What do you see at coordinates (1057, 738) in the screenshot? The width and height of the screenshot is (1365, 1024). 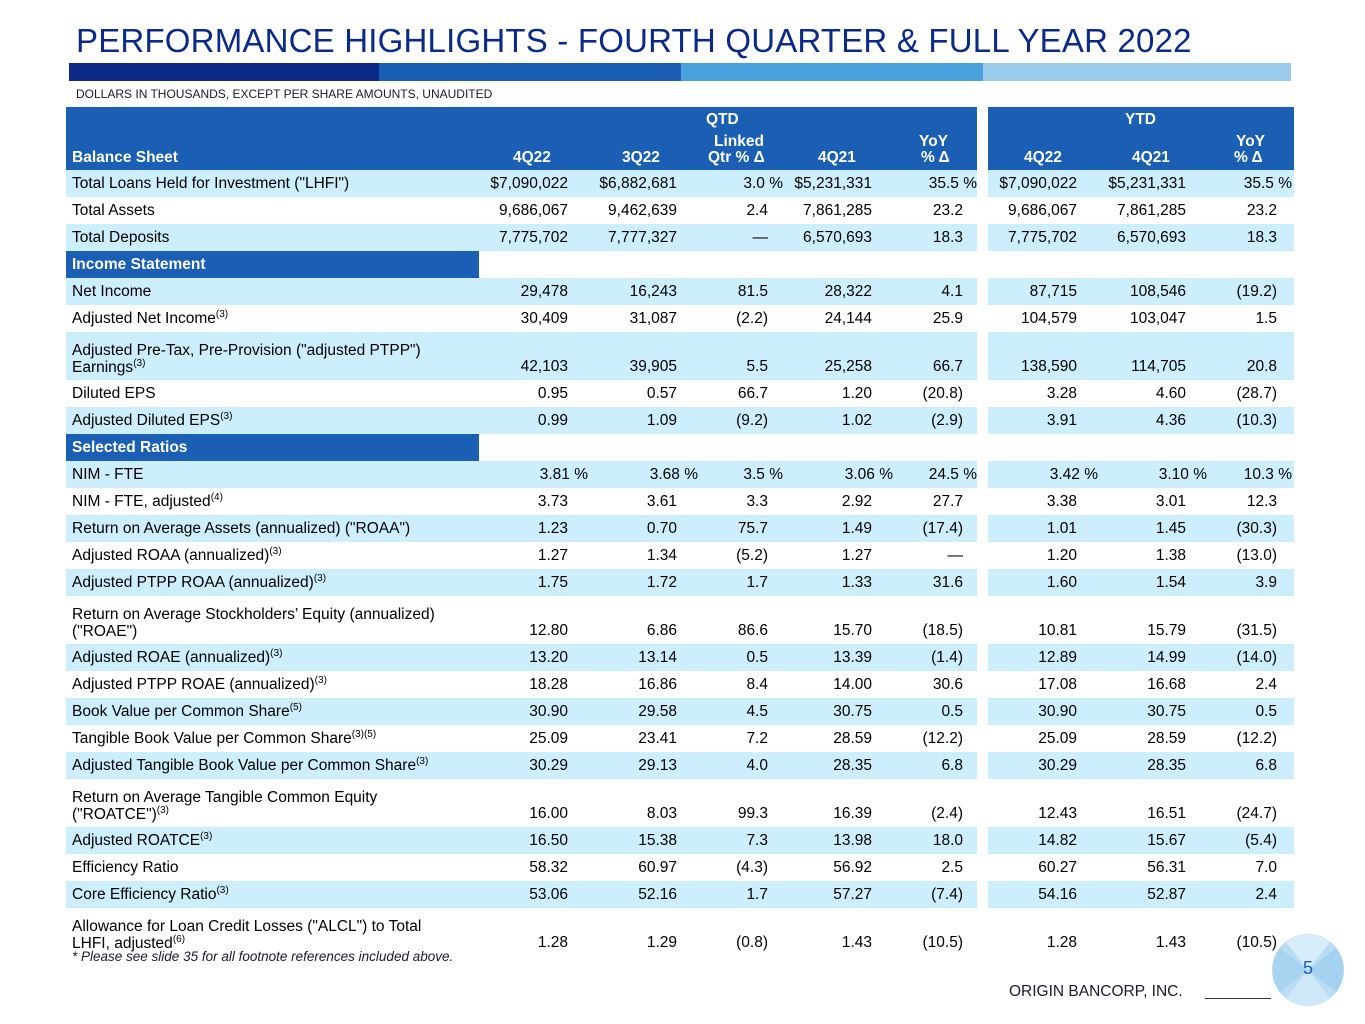 I see `cell-y-4q22: 25.09` at bounding box center [1057, 738].